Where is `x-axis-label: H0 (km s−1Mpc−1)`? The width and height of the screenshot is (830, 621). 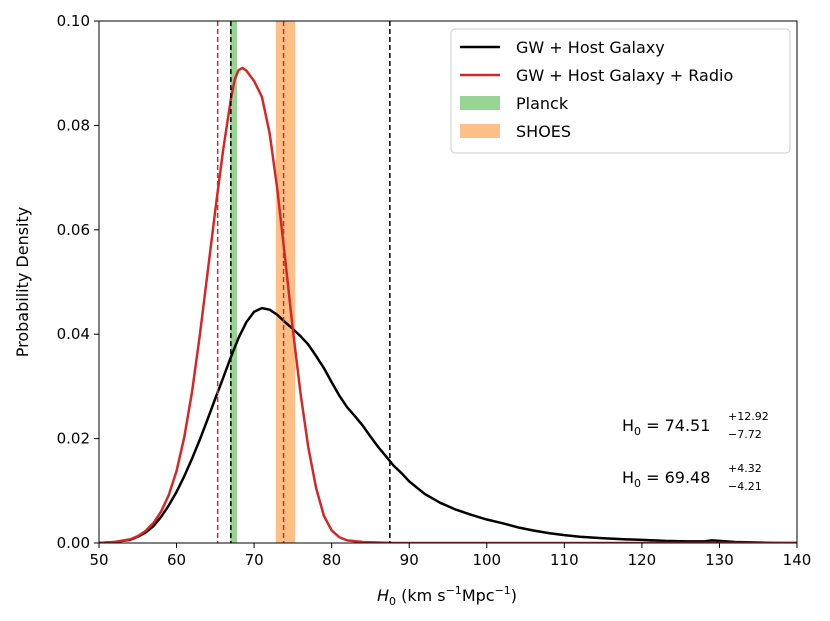
x-axis-label: H0 (km s−1Mpc−1) is located at coordinates (447, 596).